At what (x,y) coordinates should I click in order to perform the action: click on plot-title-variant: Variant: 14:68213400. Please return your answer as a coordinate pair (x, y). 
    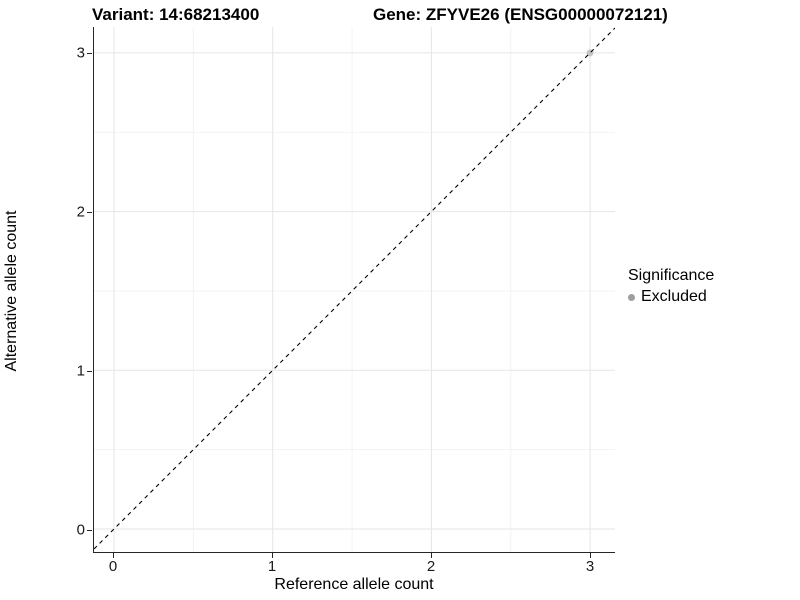
    Looking at the image, I should click on (176, 14).